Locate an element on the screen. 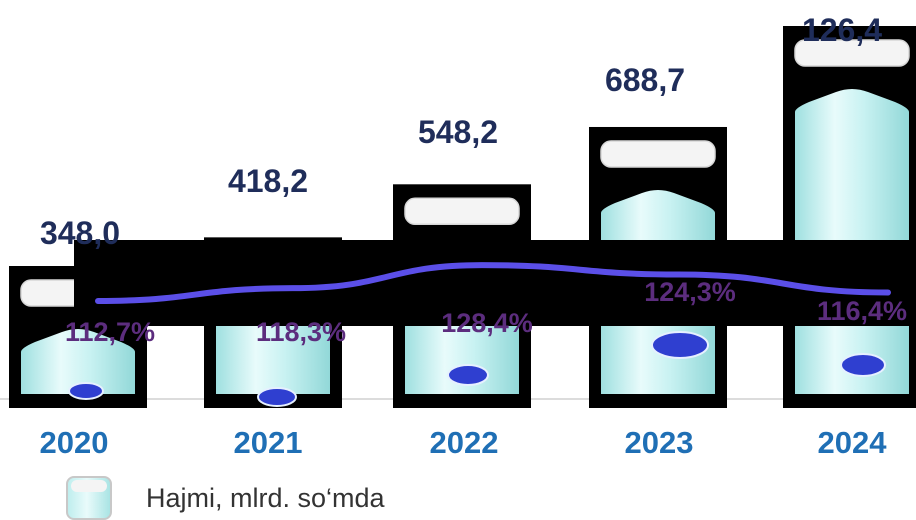 The image size is (916, 520). legend: Hajmi, mlrd. so‘mda is located at coordinates (225, 498).